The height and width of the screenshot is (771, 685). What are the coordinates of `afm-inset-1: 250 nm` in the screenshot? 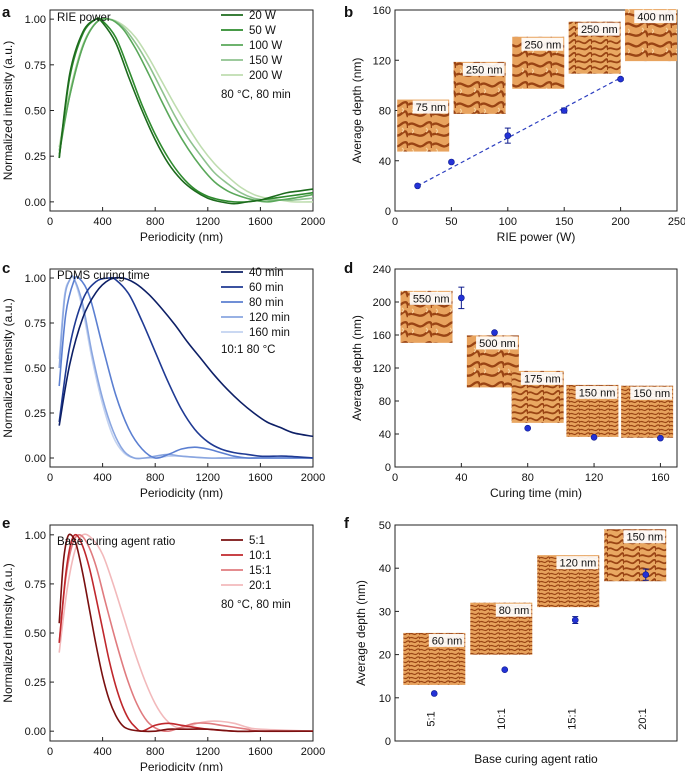 It's located at (479, 87).